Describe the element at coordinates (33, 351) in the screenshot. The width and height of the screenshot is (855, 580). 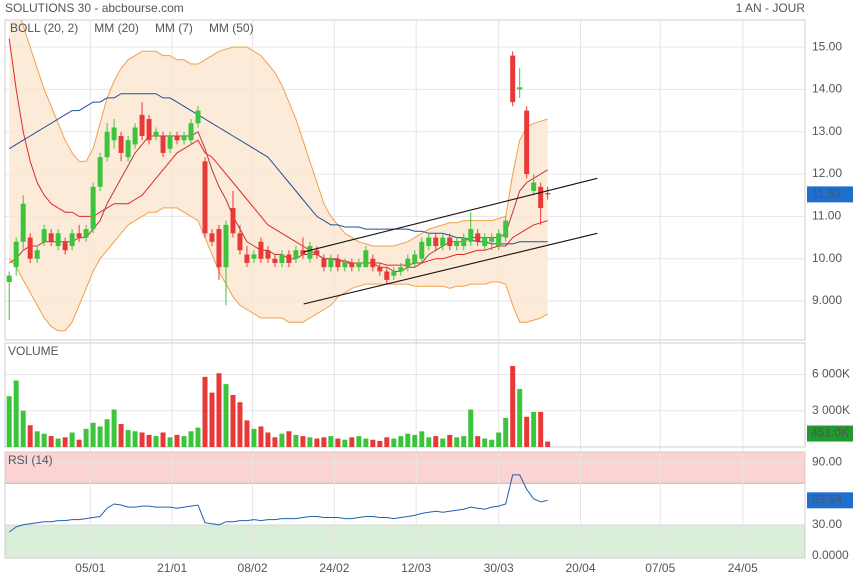
I see `pane-title: VOLUME` at that location.